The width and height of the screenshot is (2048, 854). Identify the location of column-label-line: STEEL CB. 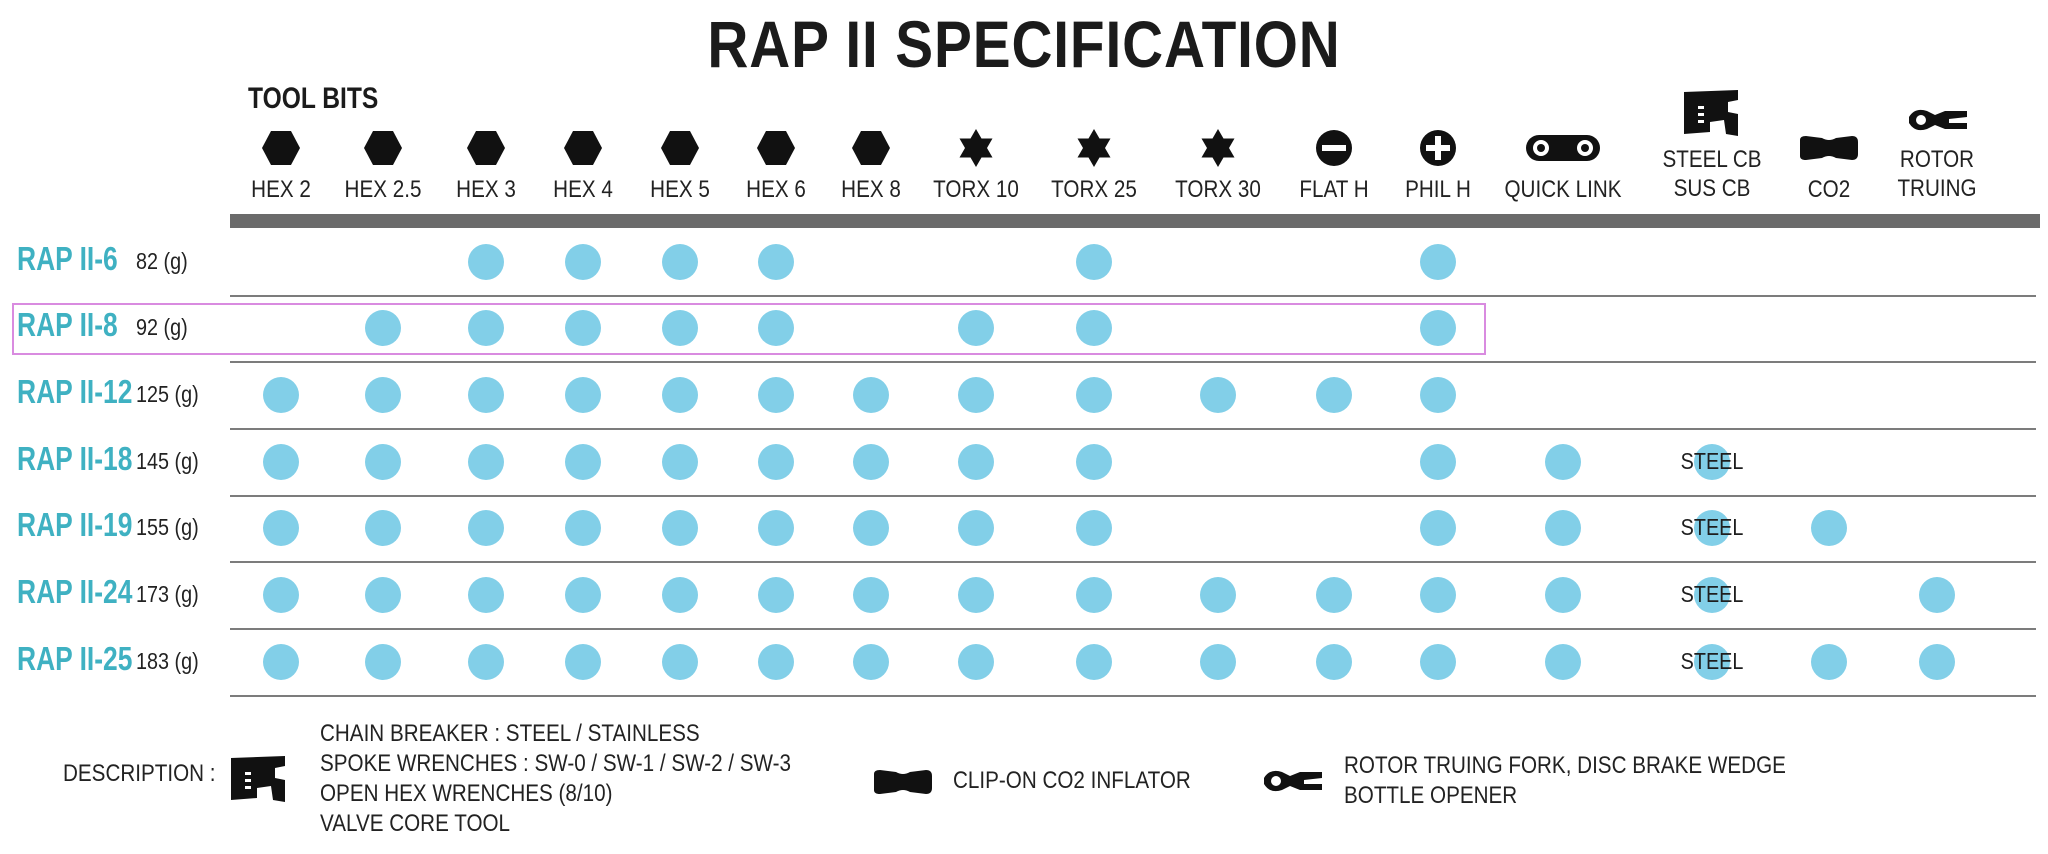
(1712, 159).